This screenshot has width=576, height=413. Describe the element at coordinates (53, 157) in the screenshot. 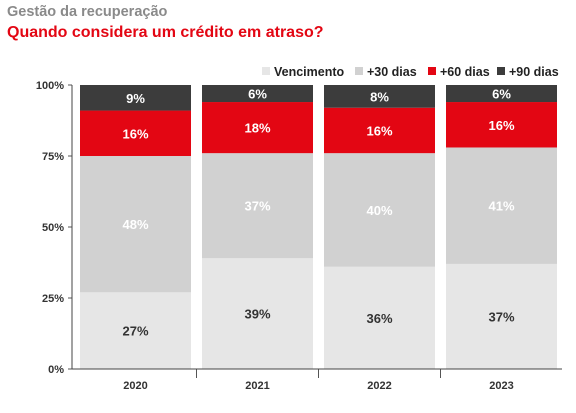

I see `y-tick-label: 75%` at that location.